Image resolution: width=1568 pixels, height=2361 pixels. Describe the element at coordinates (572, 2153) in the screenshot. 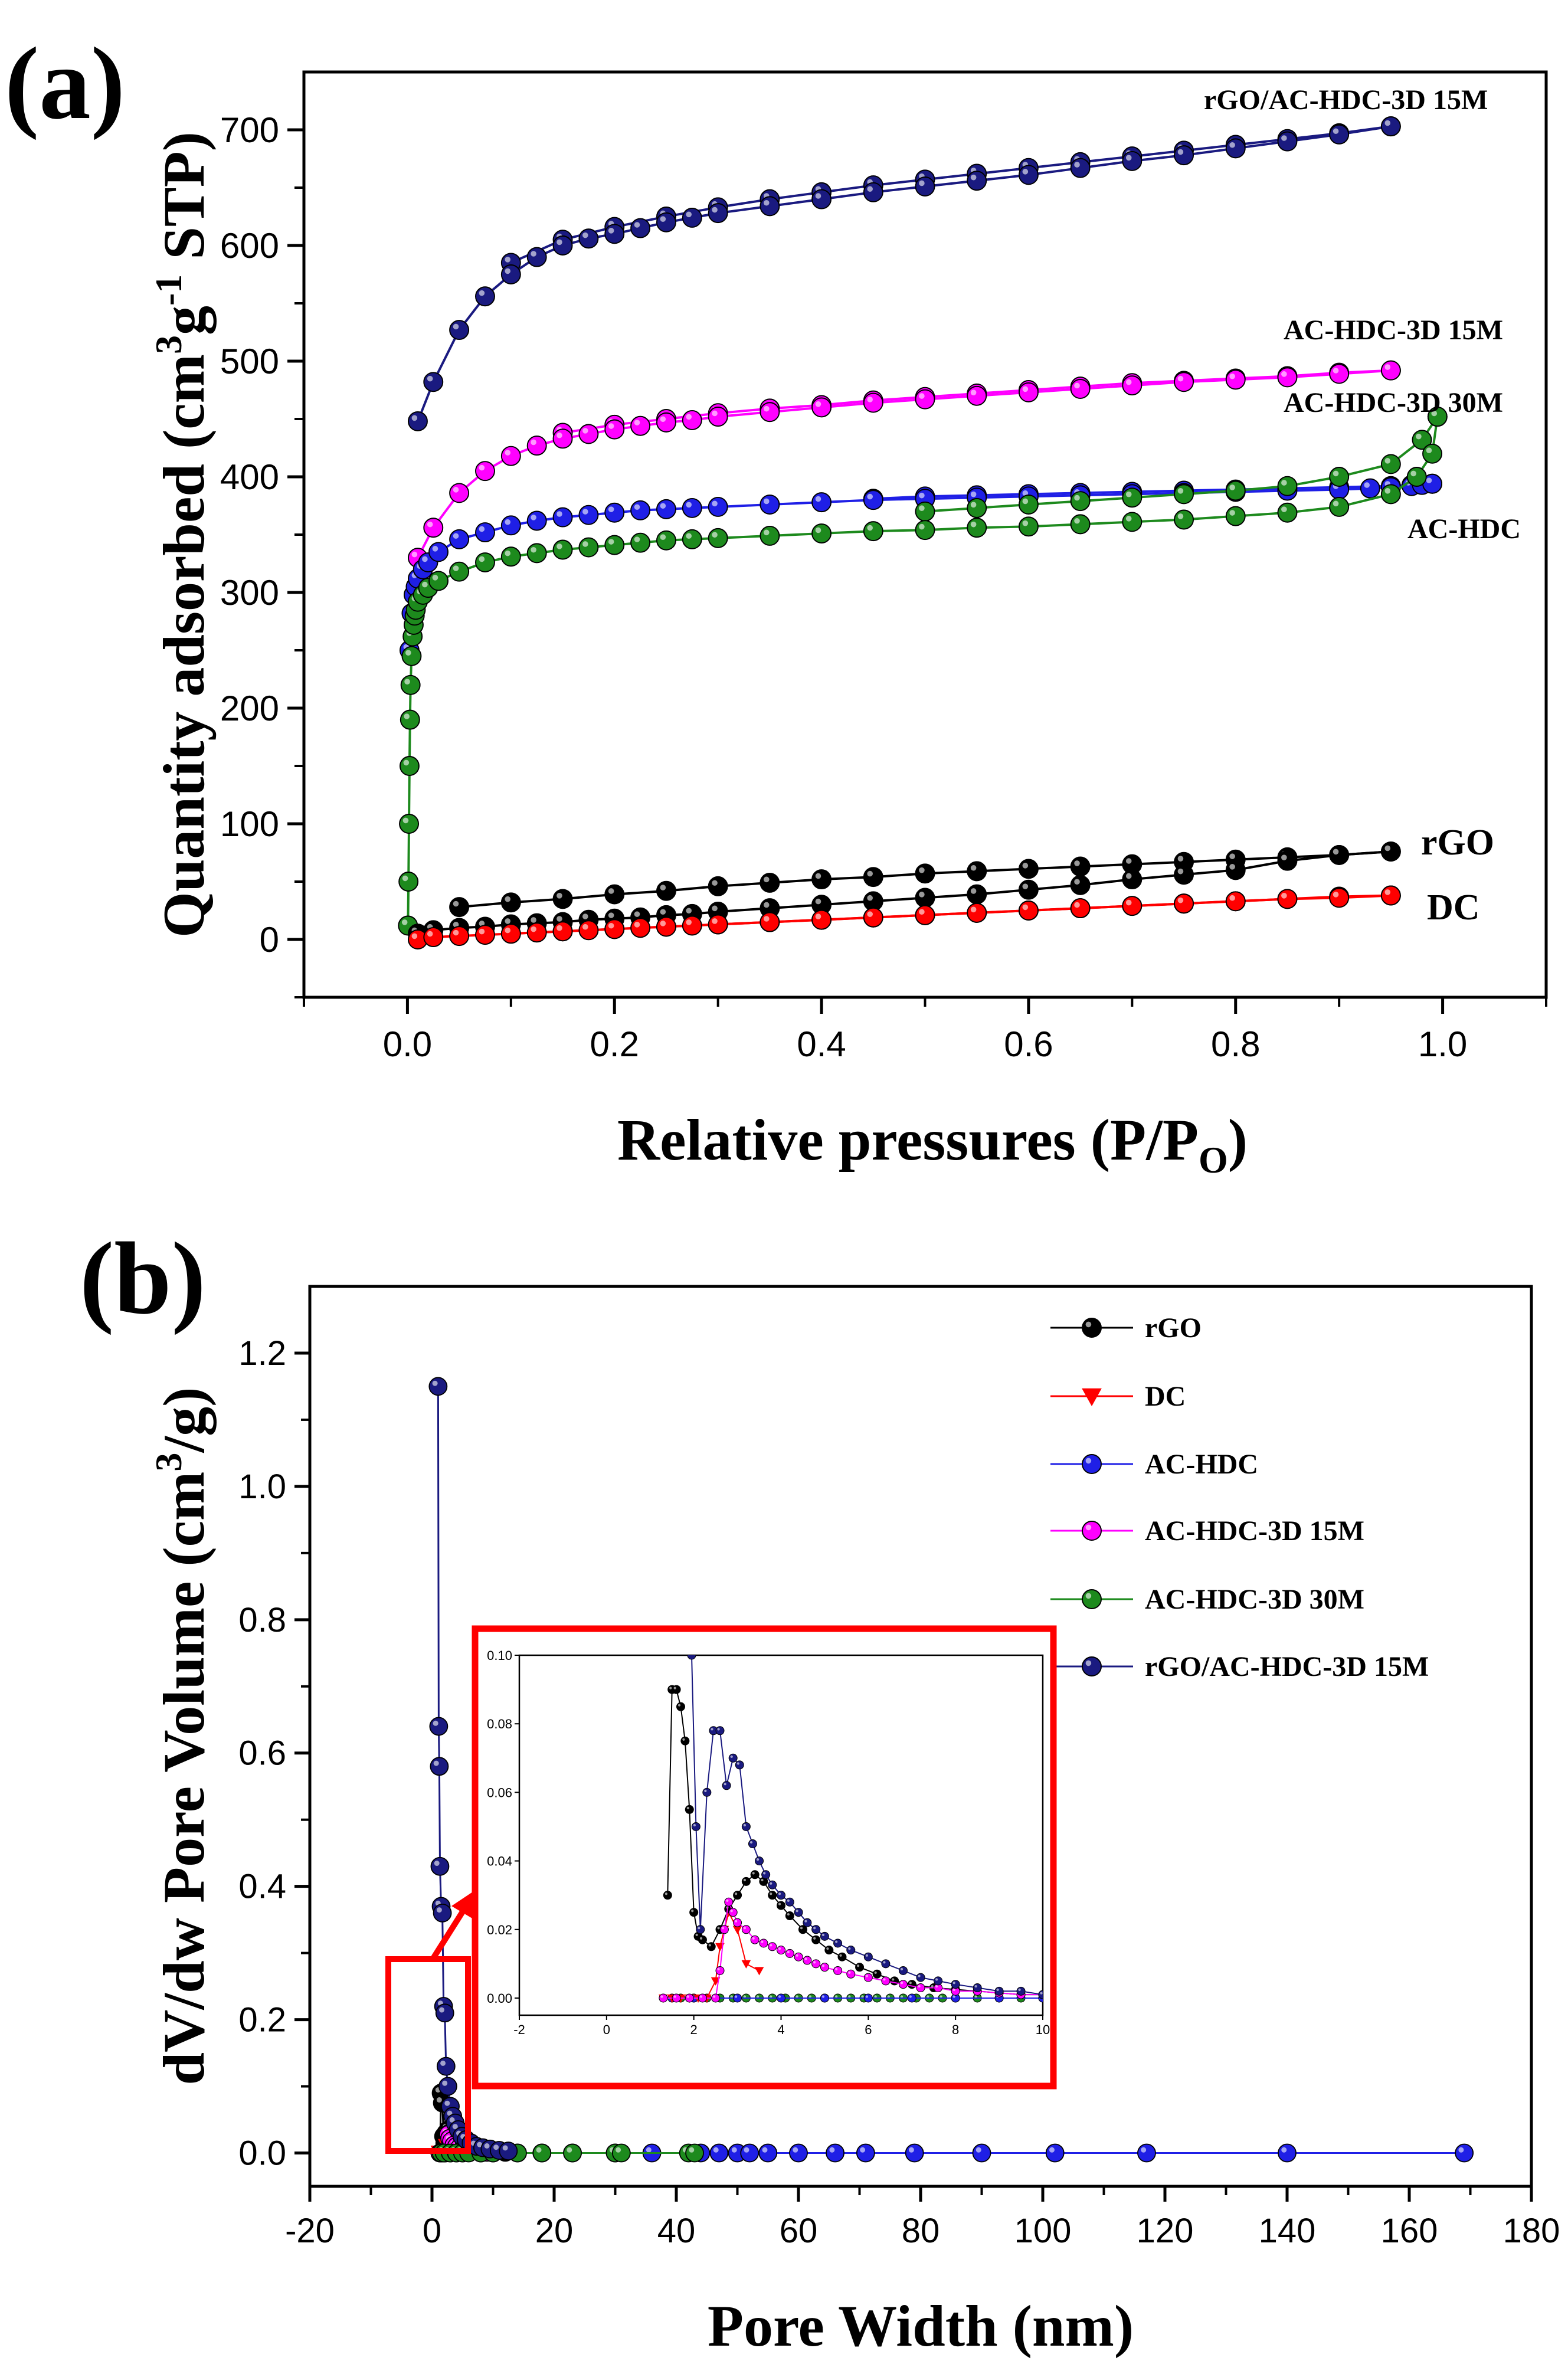

I see `b-ac-hdc-3d-30m-point` at that location.